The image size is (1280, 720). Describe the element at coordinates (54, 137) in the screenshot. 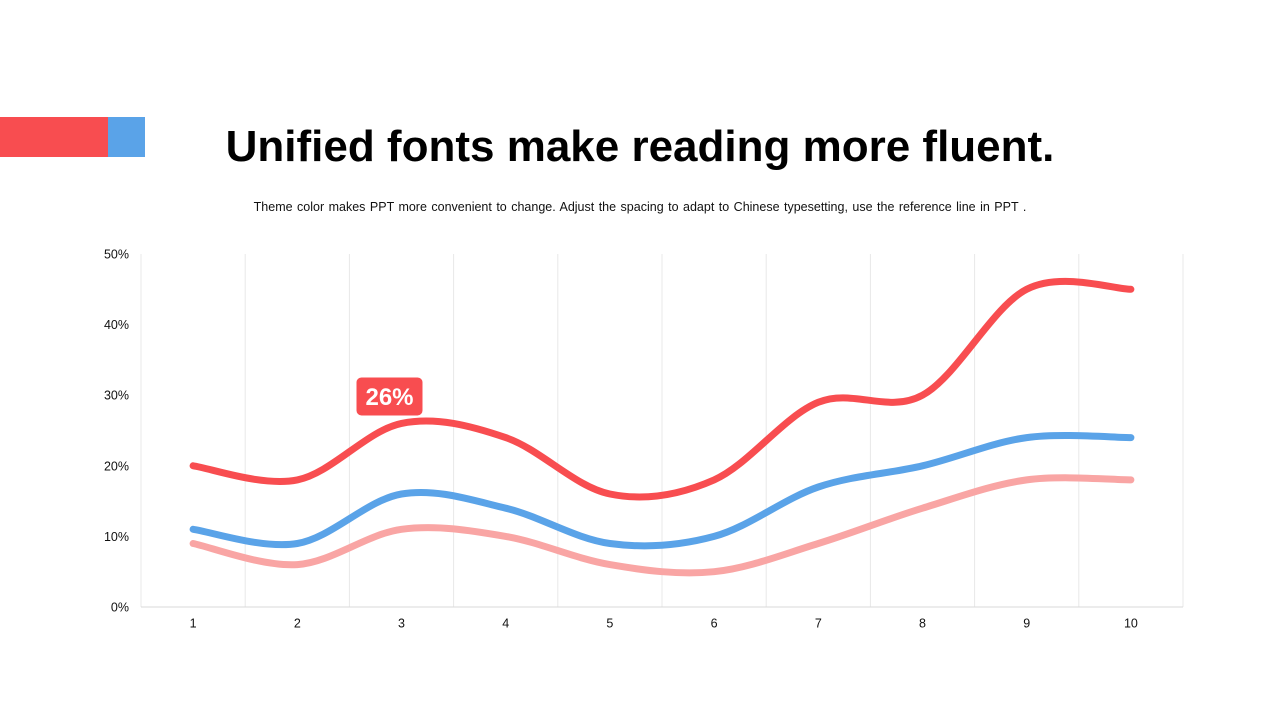

I see `accent-bar-red` at that location.